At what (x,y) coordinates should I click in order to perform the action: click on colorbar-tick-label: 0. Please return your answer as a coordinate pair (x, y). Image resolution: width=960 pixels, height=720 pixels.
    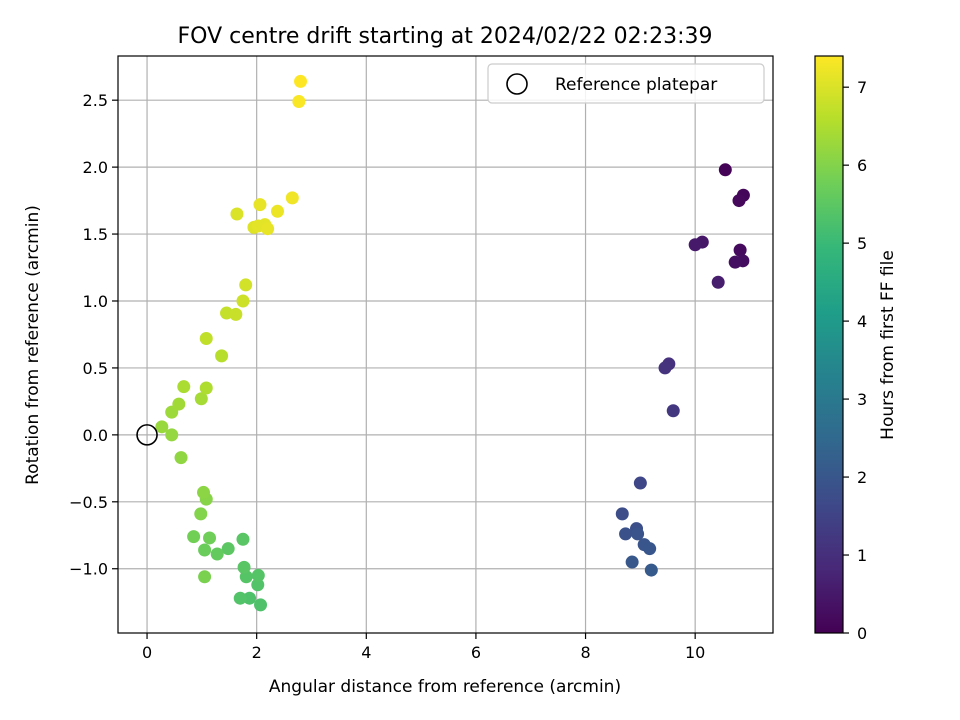
    Looking at the image, I should click on (862, 633).